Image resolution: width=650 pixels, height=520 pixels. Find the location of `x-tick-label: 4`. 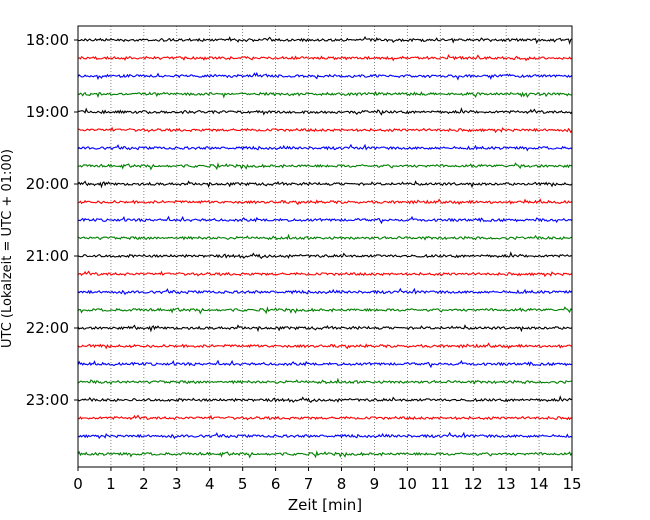

x-tick-label: 4 is located at coordinates (210, 484).